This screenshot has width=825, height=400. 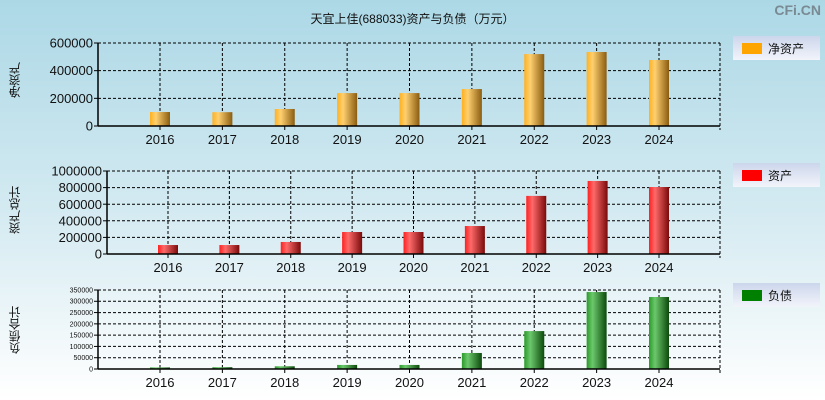 What do you see at coordinates (786, 48) in the screenshot?
I see `legend-label: 净资产` at bounding box center [786, 48].